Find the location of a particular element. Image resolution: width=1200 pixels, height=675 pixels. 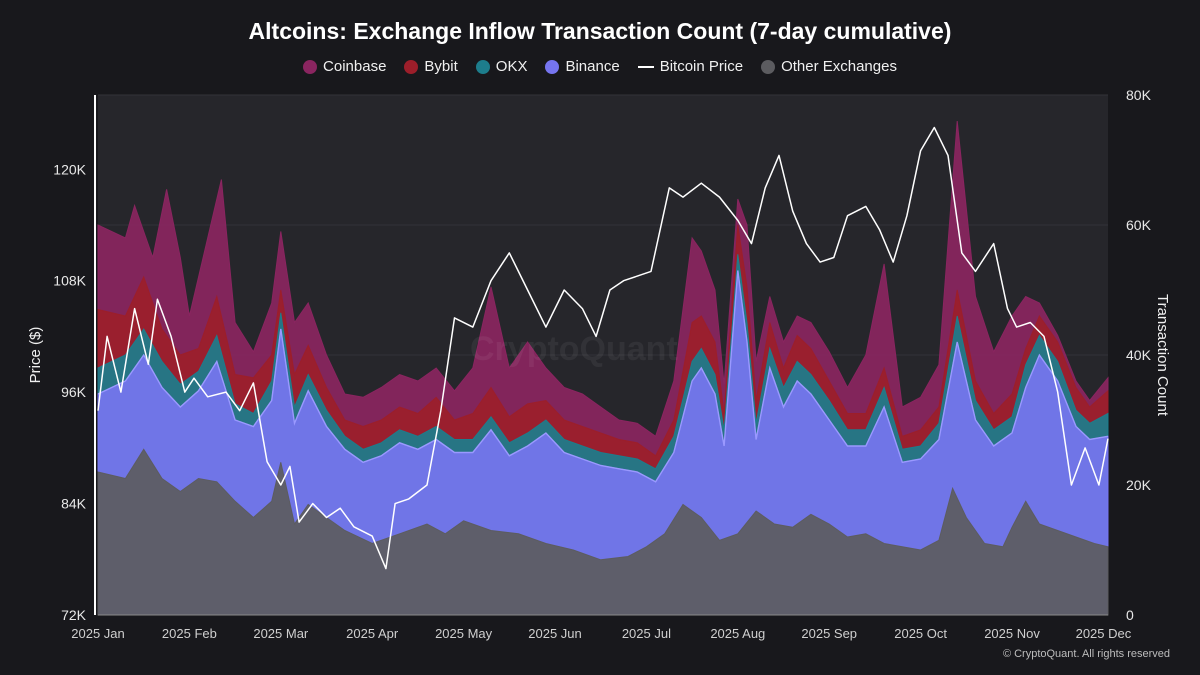

legend-item-other-exchanges: Other Exchanges is located at coordinates (829, 66).